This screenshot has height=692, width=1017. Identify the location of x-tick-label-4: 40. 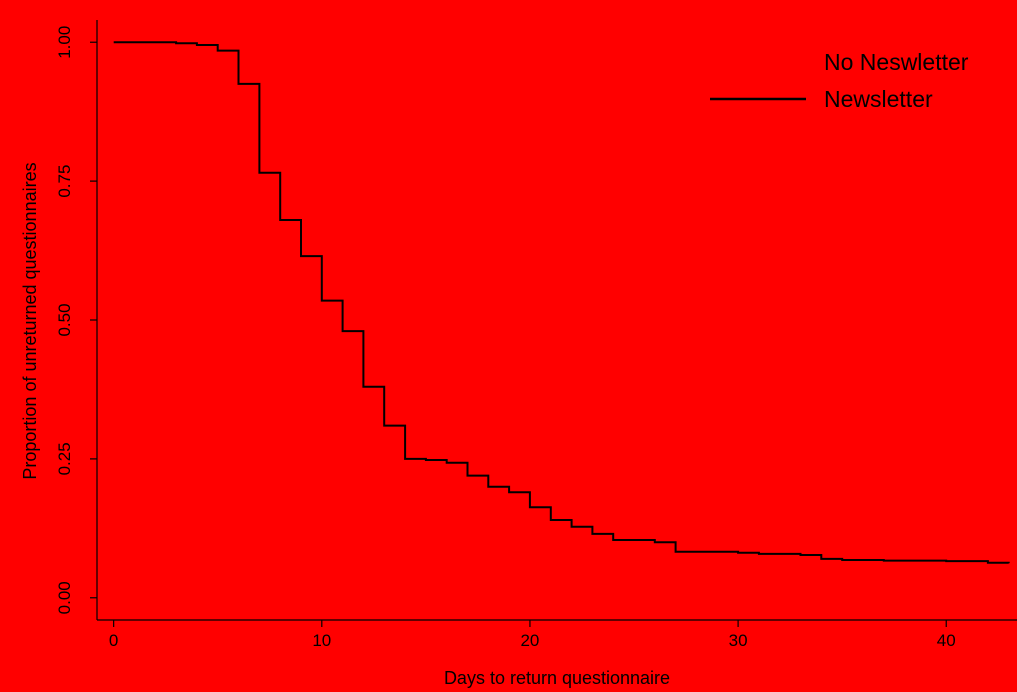
(946, 640).